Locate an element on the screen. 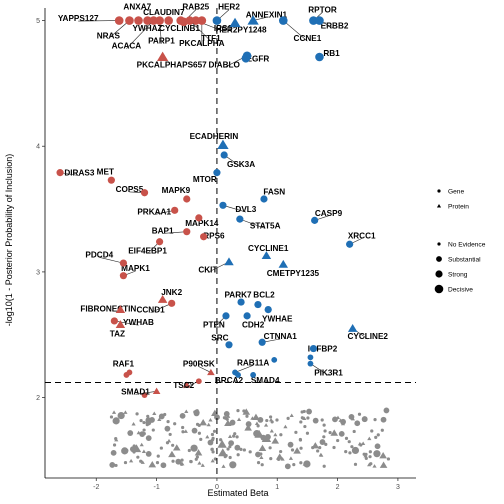 This screenshot has width=504, height=504. non-significant-points is located at coordinates (250, 438).